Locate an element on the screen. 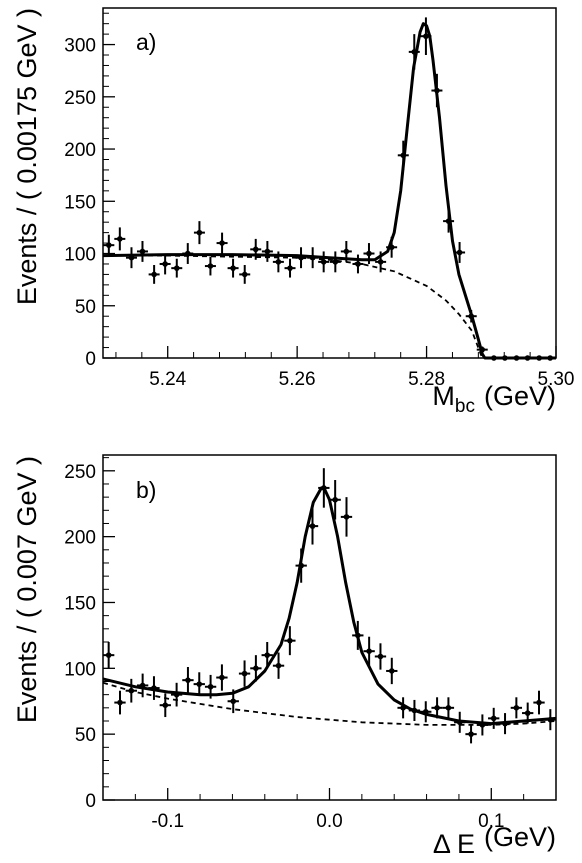 The width and height of the screenshot is (582, 863). x-tick-label: 5.24 is located at coordinates (167, 379).